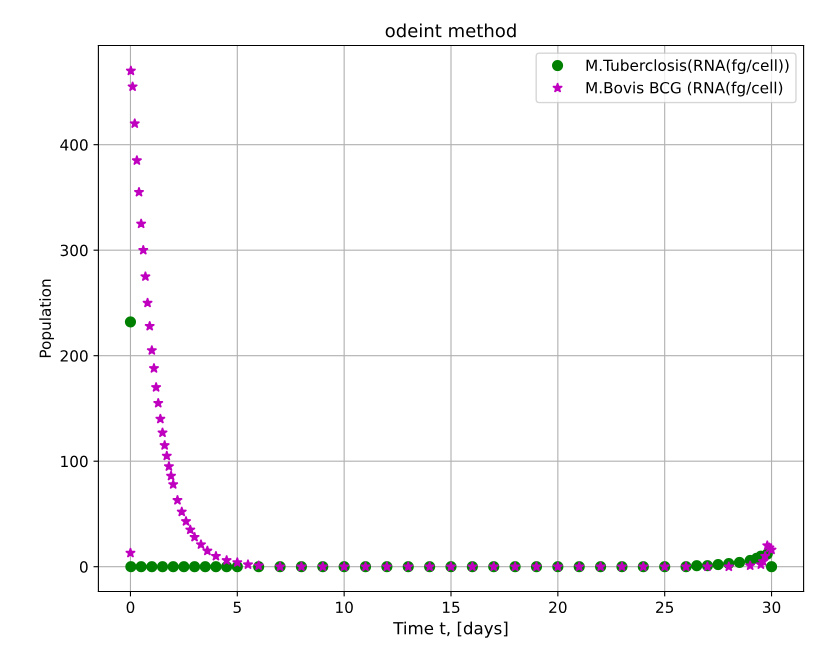  What do you see at coordinates (687, 66) in the screenshot?
I see `legend-label: M.Tuberclosis(RNA(fg/cell))` at bounding box center [687, 66].